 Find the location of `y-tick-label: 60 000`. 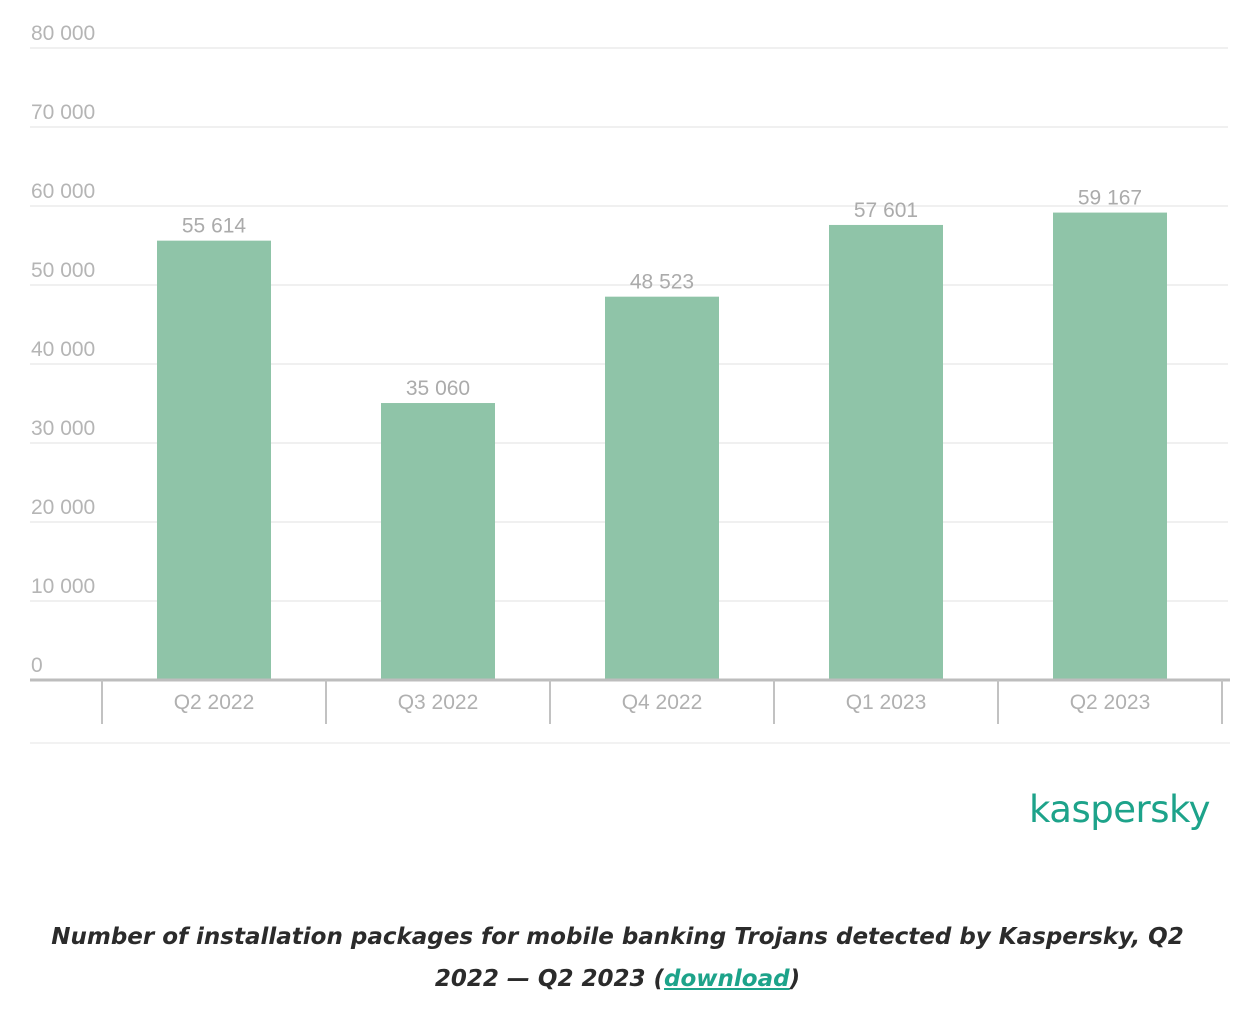

y-tick-label: 60 000 is located at coordinates (63, 191).